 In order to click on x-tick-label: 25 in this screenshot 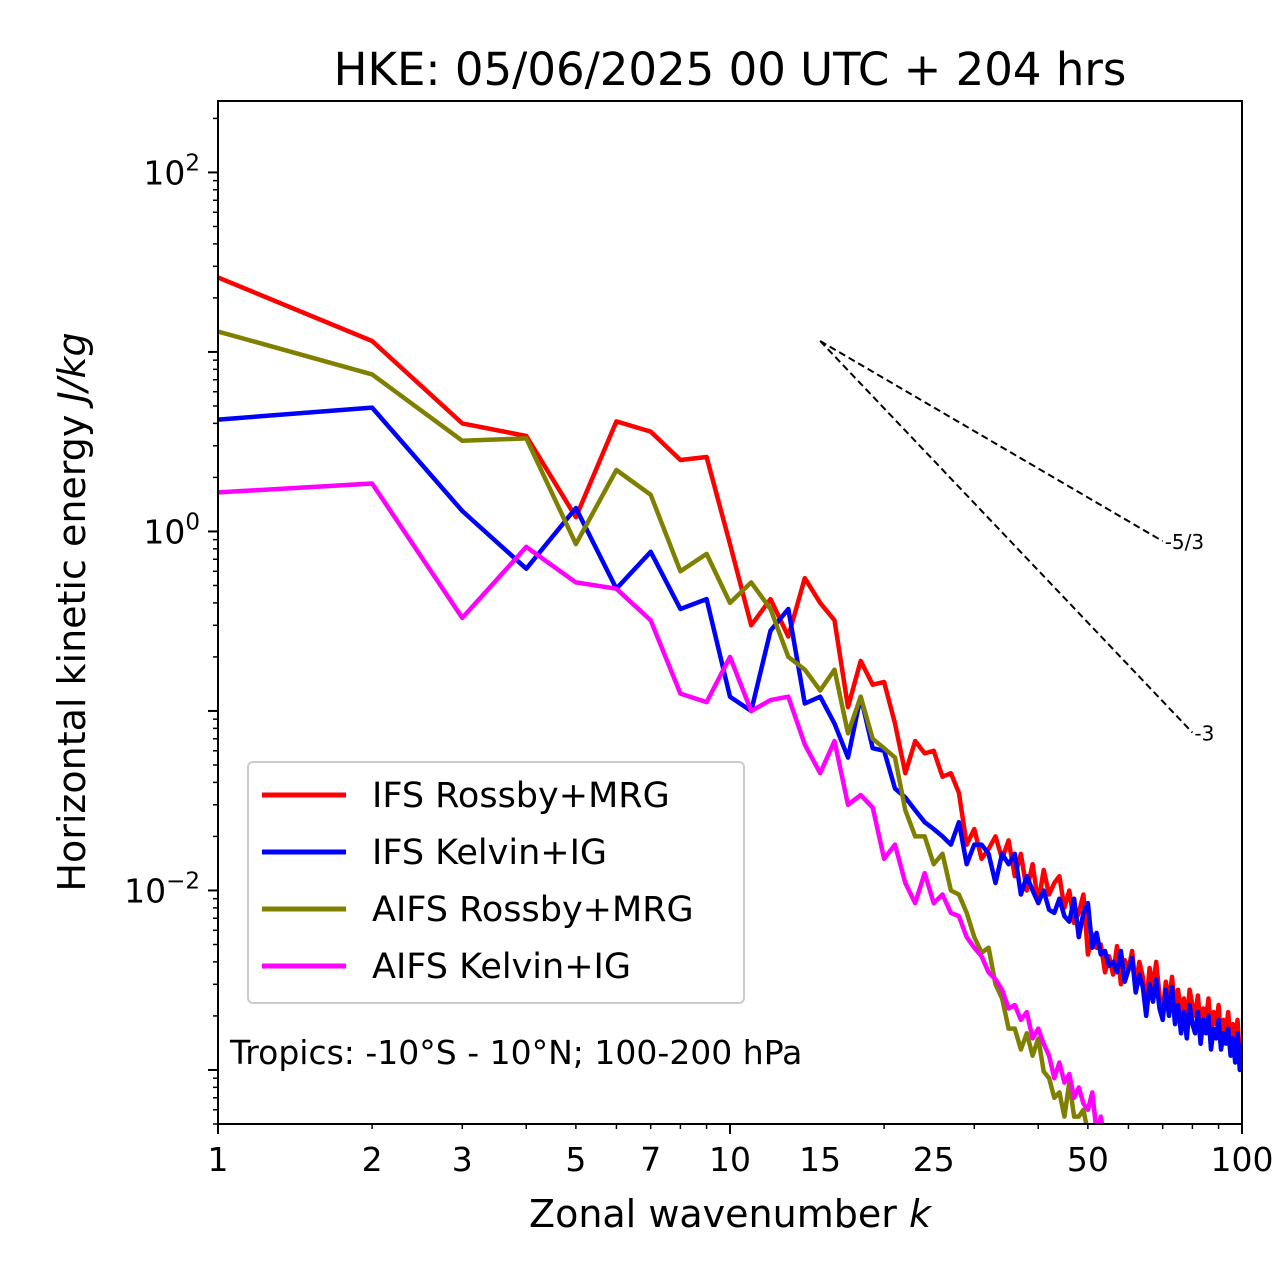, I will do `click(934, 1159)`.